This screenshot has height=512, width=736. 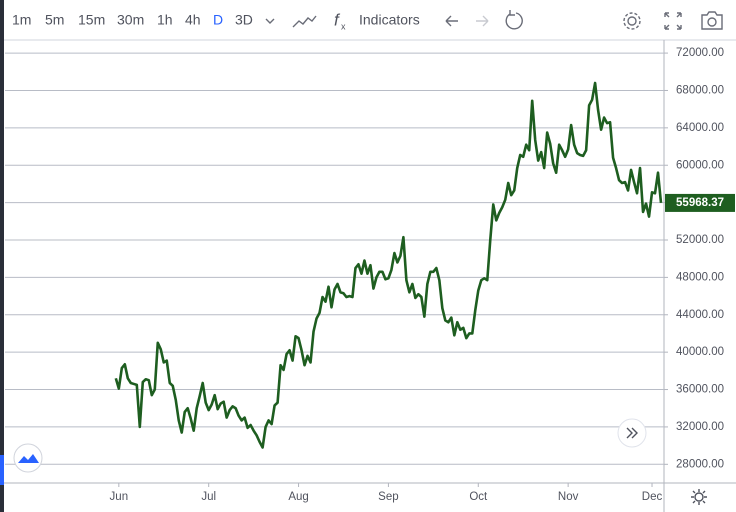 I want to click on snapshot-lens, so click(x=712, y=22).